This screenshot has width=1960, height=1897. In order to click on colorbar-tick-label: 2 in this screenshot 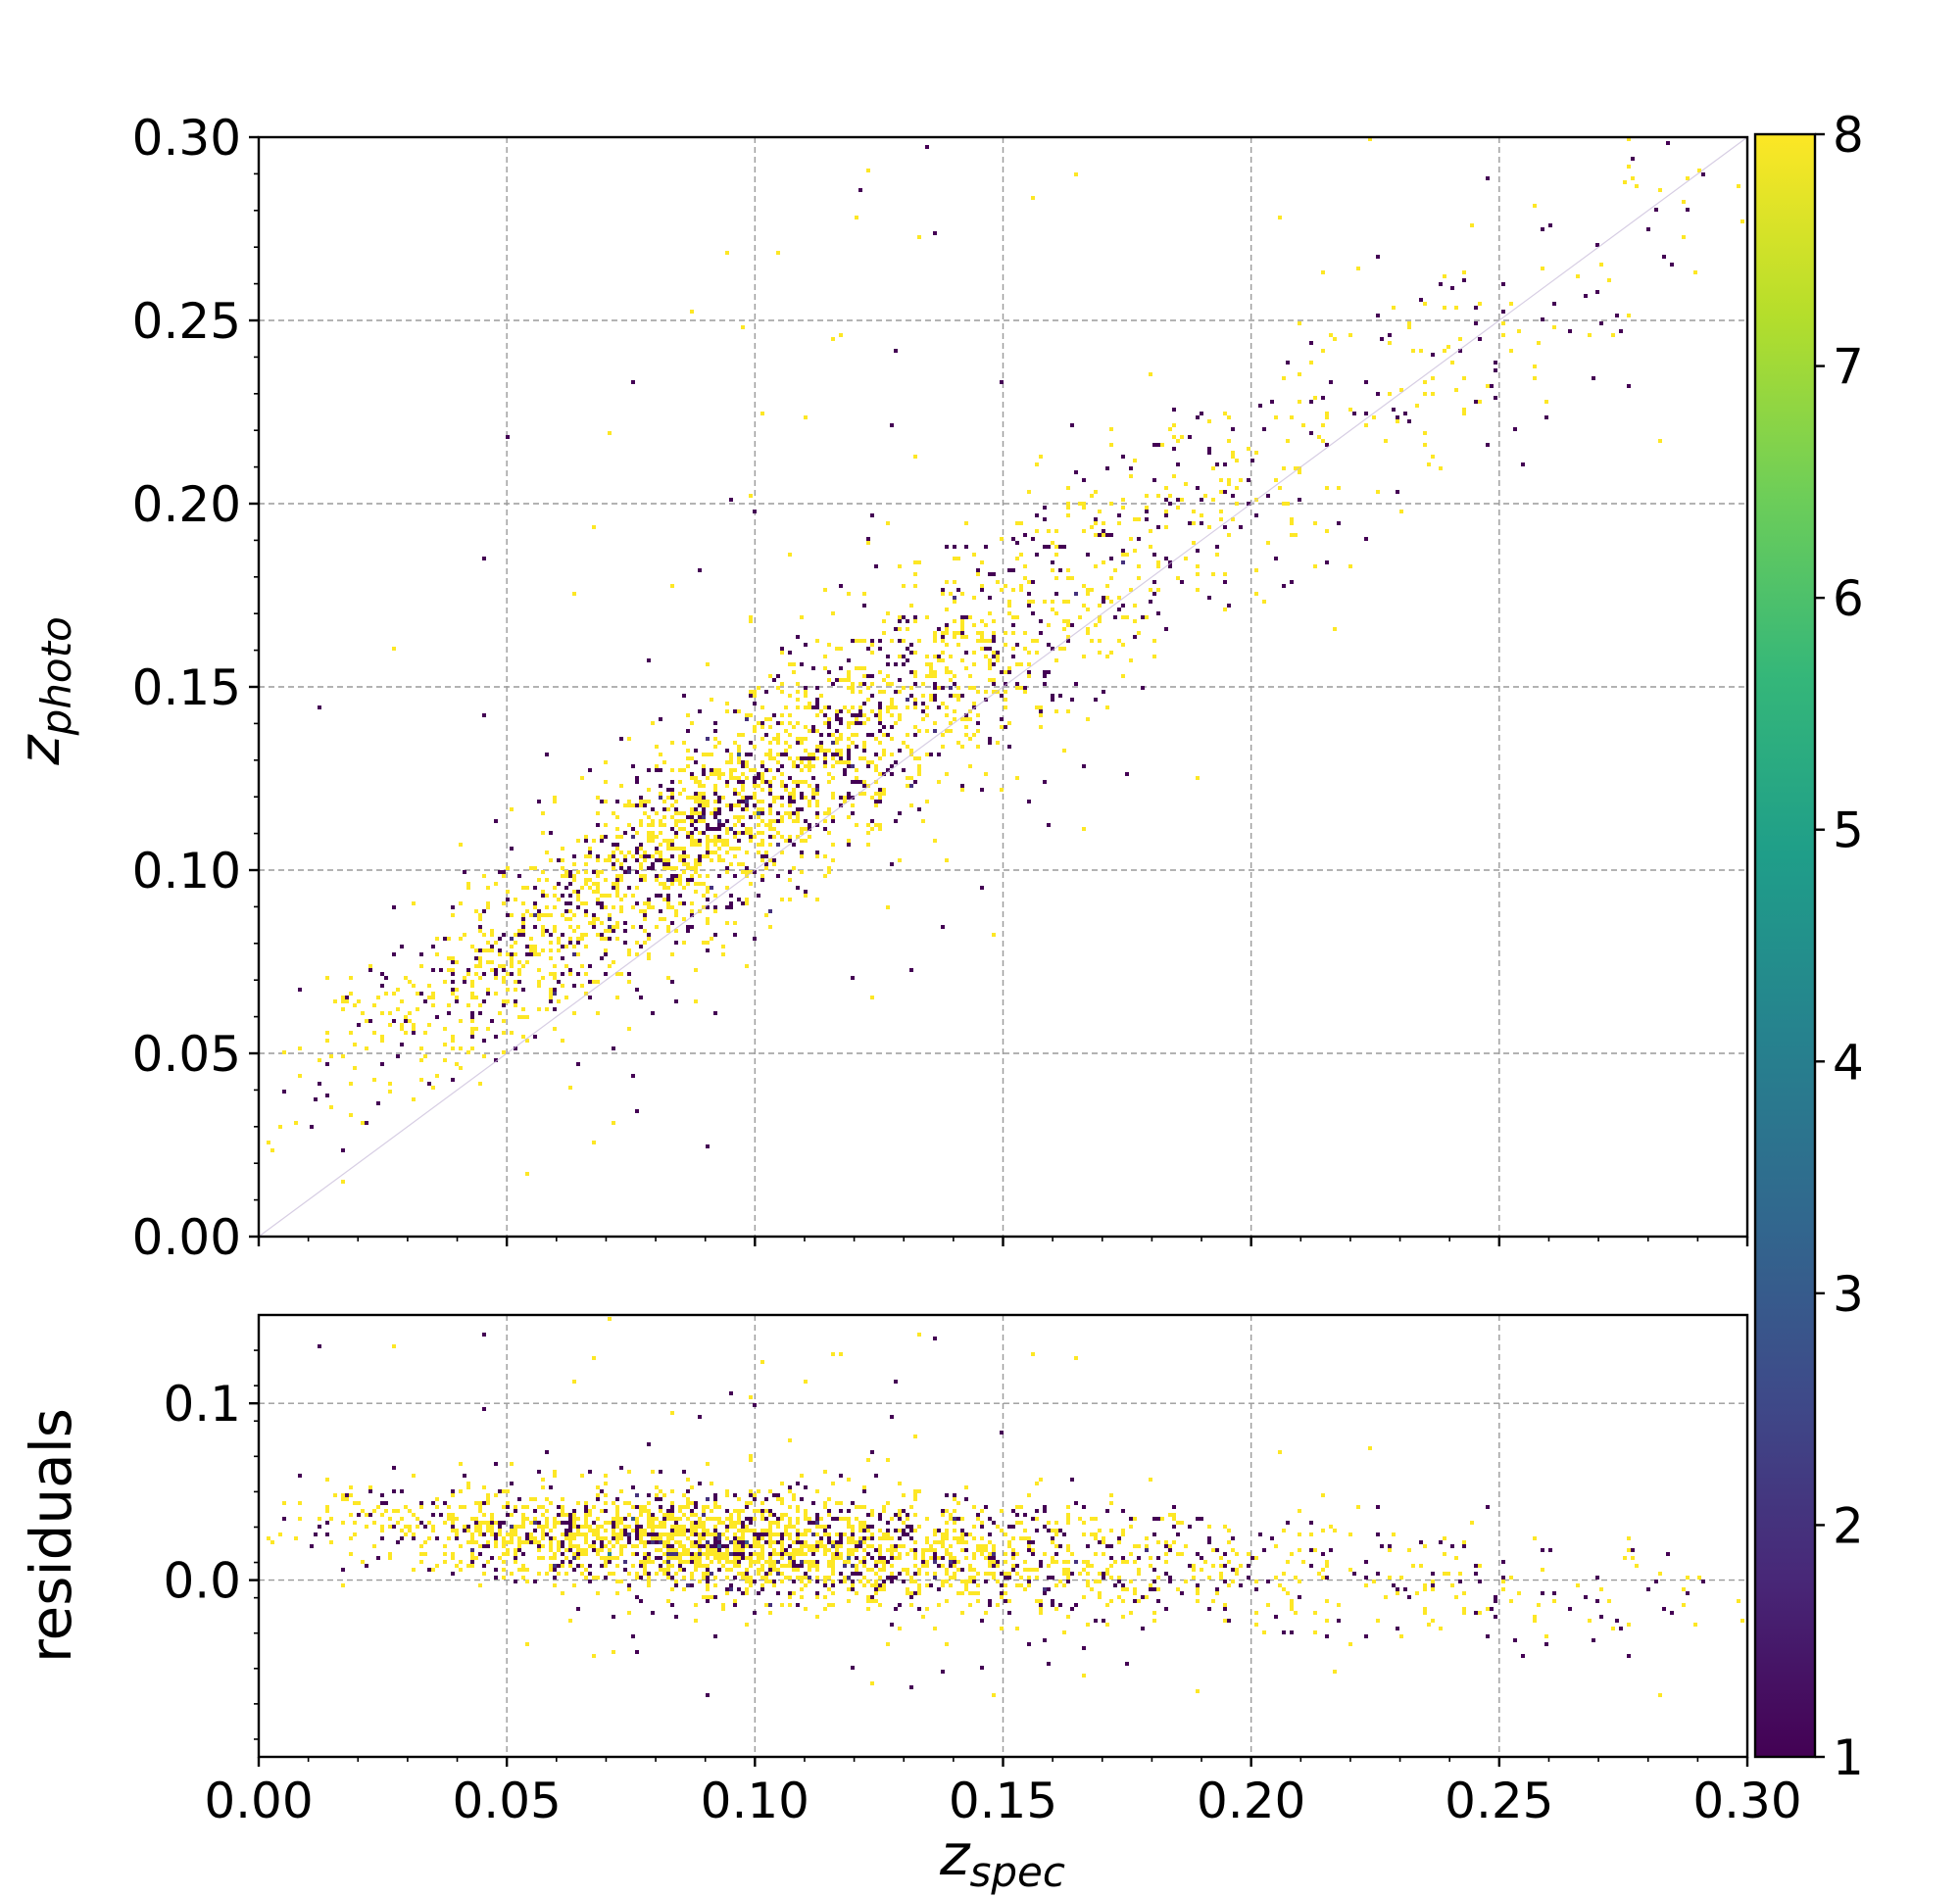, I will do `click(1848, 1525)`.